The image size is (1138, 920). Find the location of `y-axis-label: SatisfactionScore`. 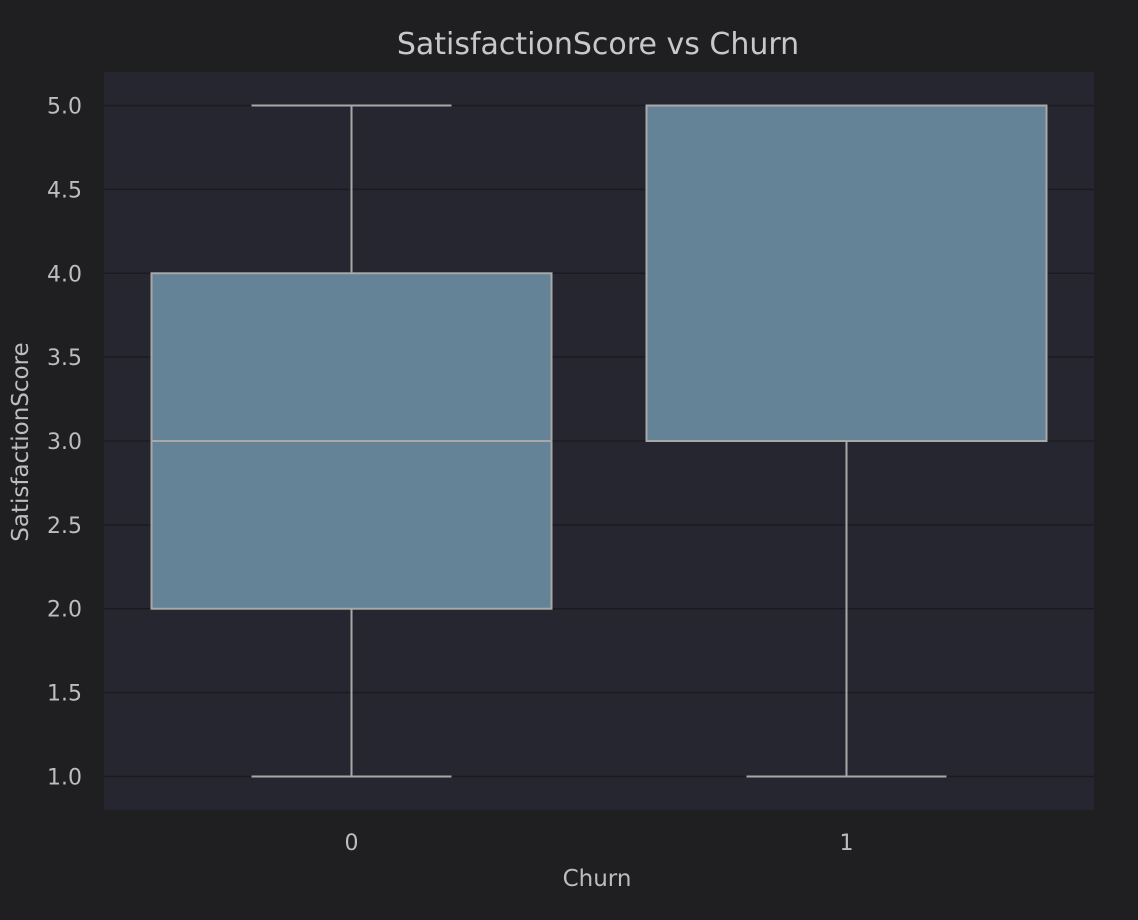

y-axis-label: SatisfactionScore is located at coordinates (21, 441).